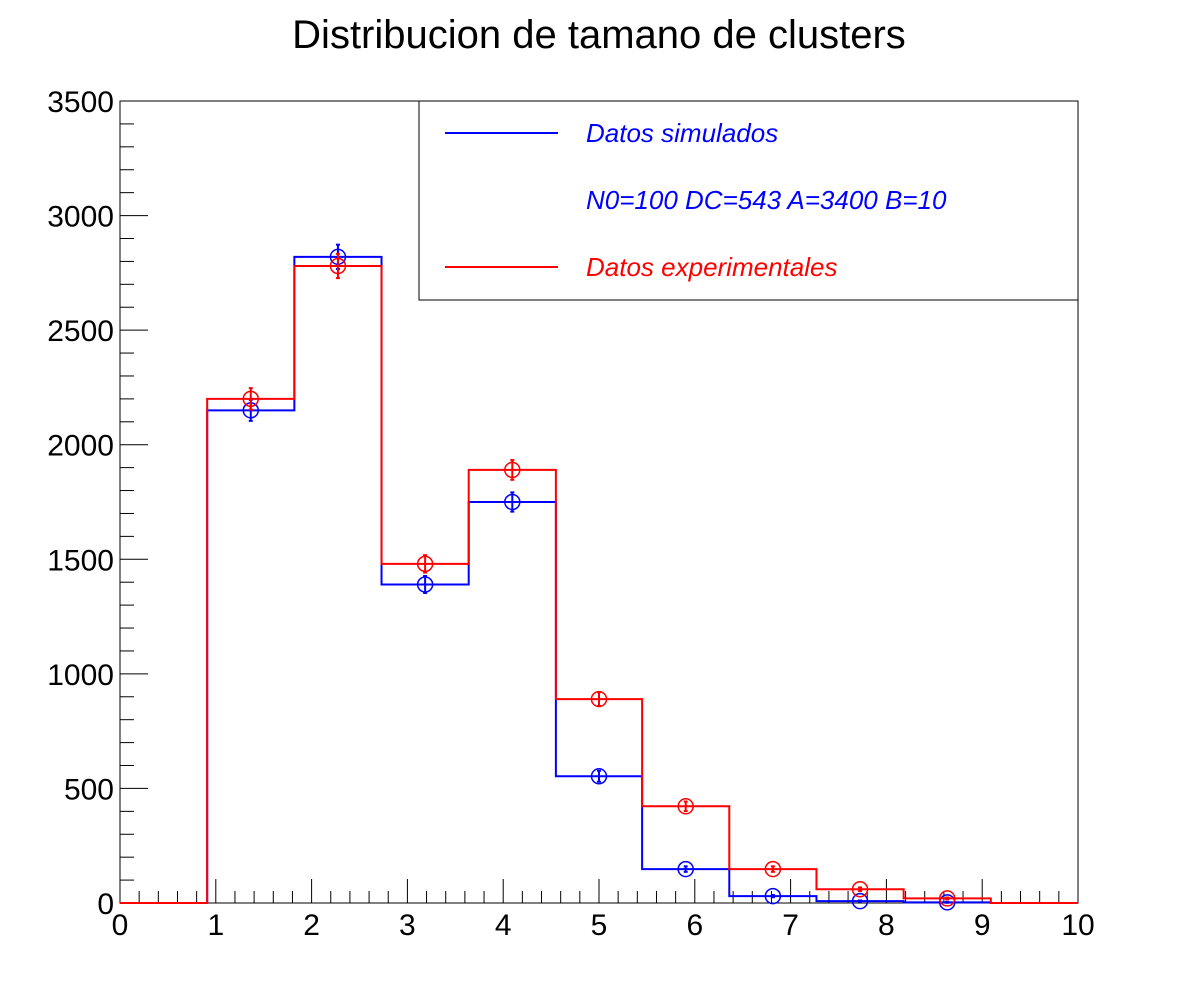 The width and height of the screenshot is (1198, 1004). What do you see at coordinates (766, 200) in the screenshot?
I see `legend-label-1: N0=100 DC=543 A=3400 B=10` at bounding box center [766, 200].